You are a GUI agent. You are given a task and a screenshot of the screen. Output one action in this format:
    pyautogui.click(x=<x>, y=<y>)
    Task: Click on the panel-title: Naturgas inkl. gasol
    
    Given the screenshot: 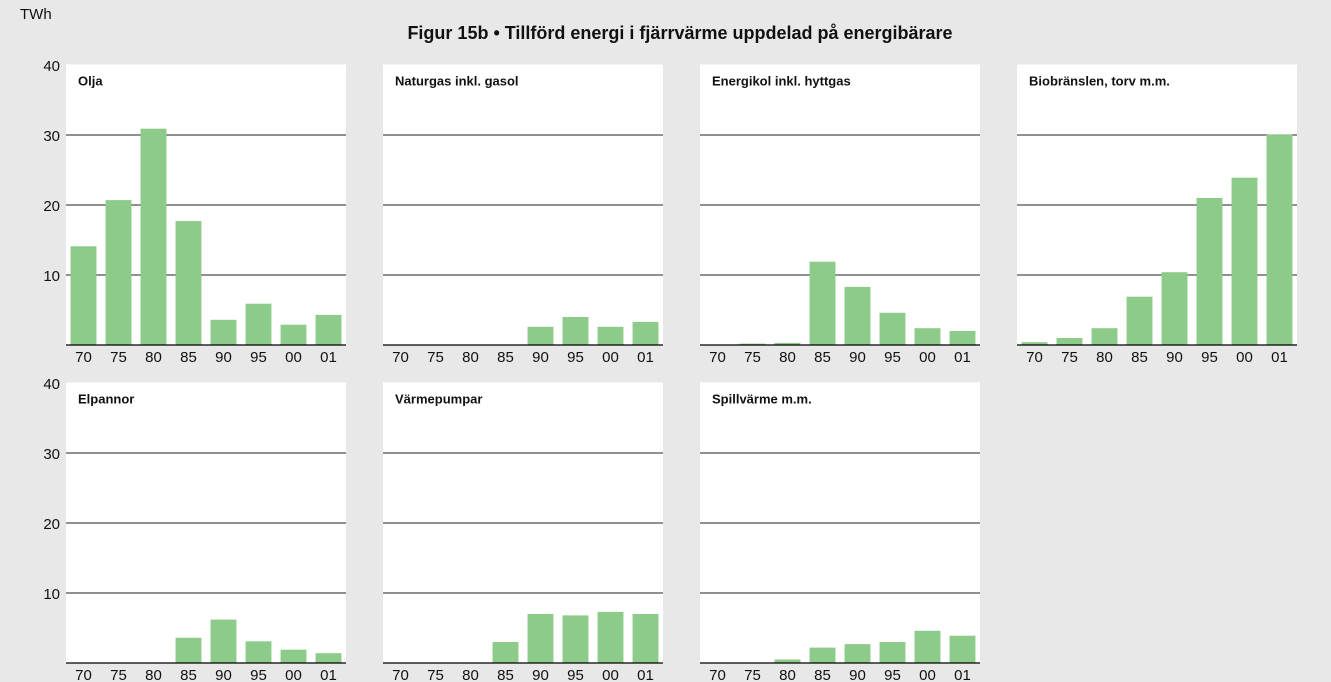 What is the action you would take?
    pyautogui.click(x=457, y=80)
    